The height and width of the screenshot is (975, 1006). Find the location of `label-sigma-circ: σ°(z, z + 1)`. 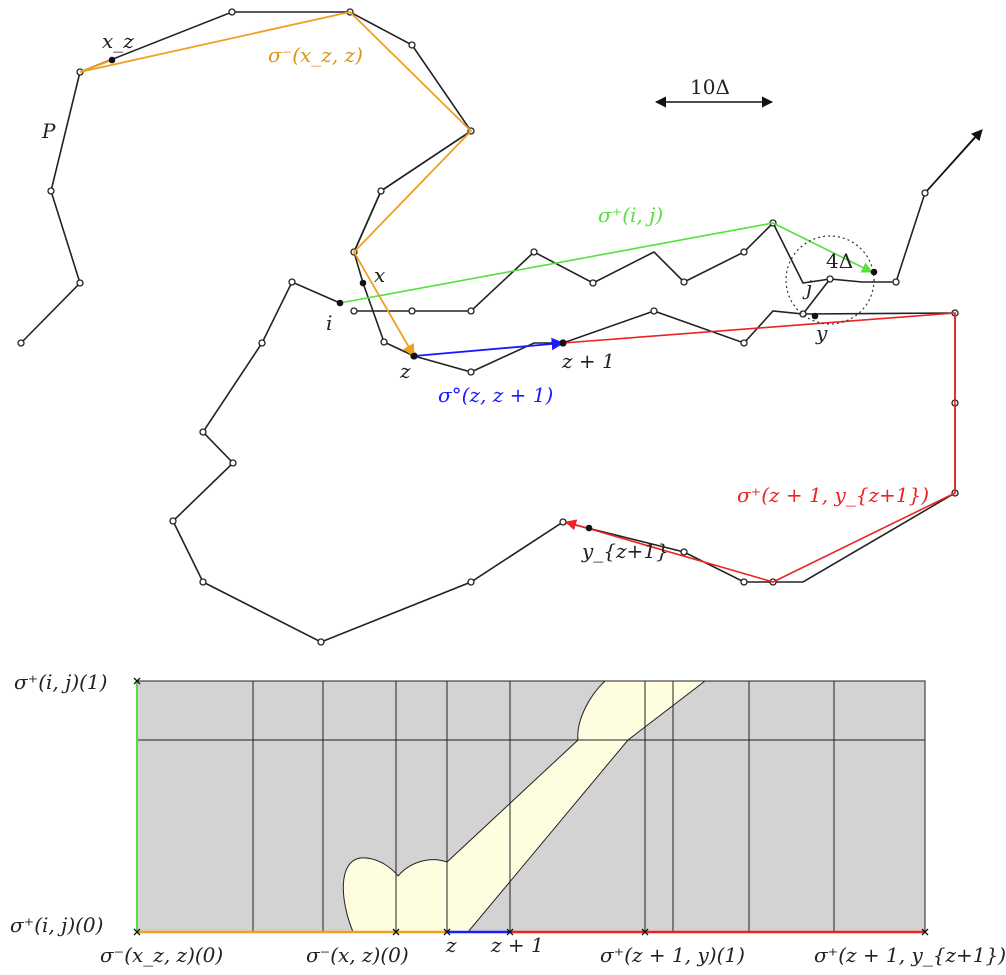

label-sigma-circ: σ°(z, z + 1) is located at coordinates (495, 395).